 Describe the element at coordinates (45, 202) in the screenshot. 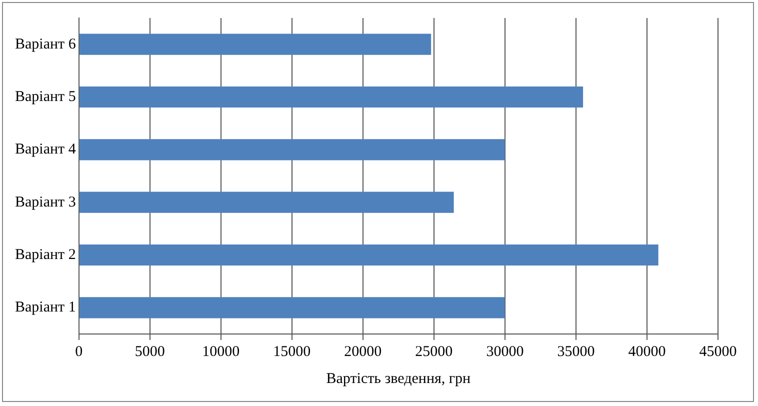

I see `y-tick-label: Варіант 3` at that location.